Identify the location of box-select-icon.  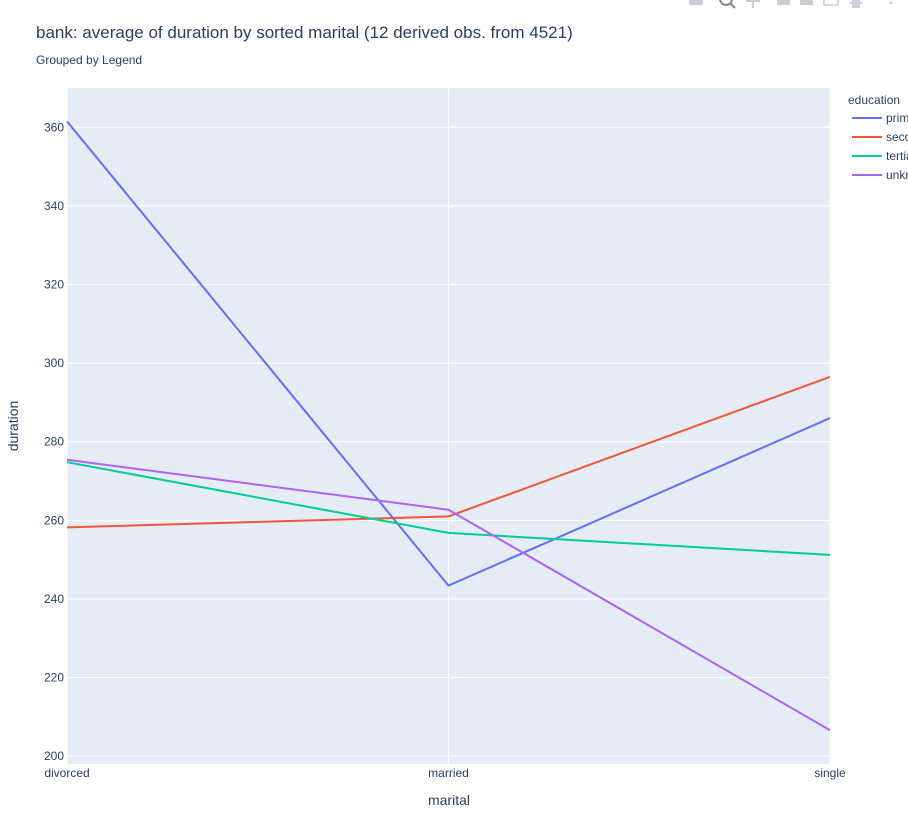
(783, 2).